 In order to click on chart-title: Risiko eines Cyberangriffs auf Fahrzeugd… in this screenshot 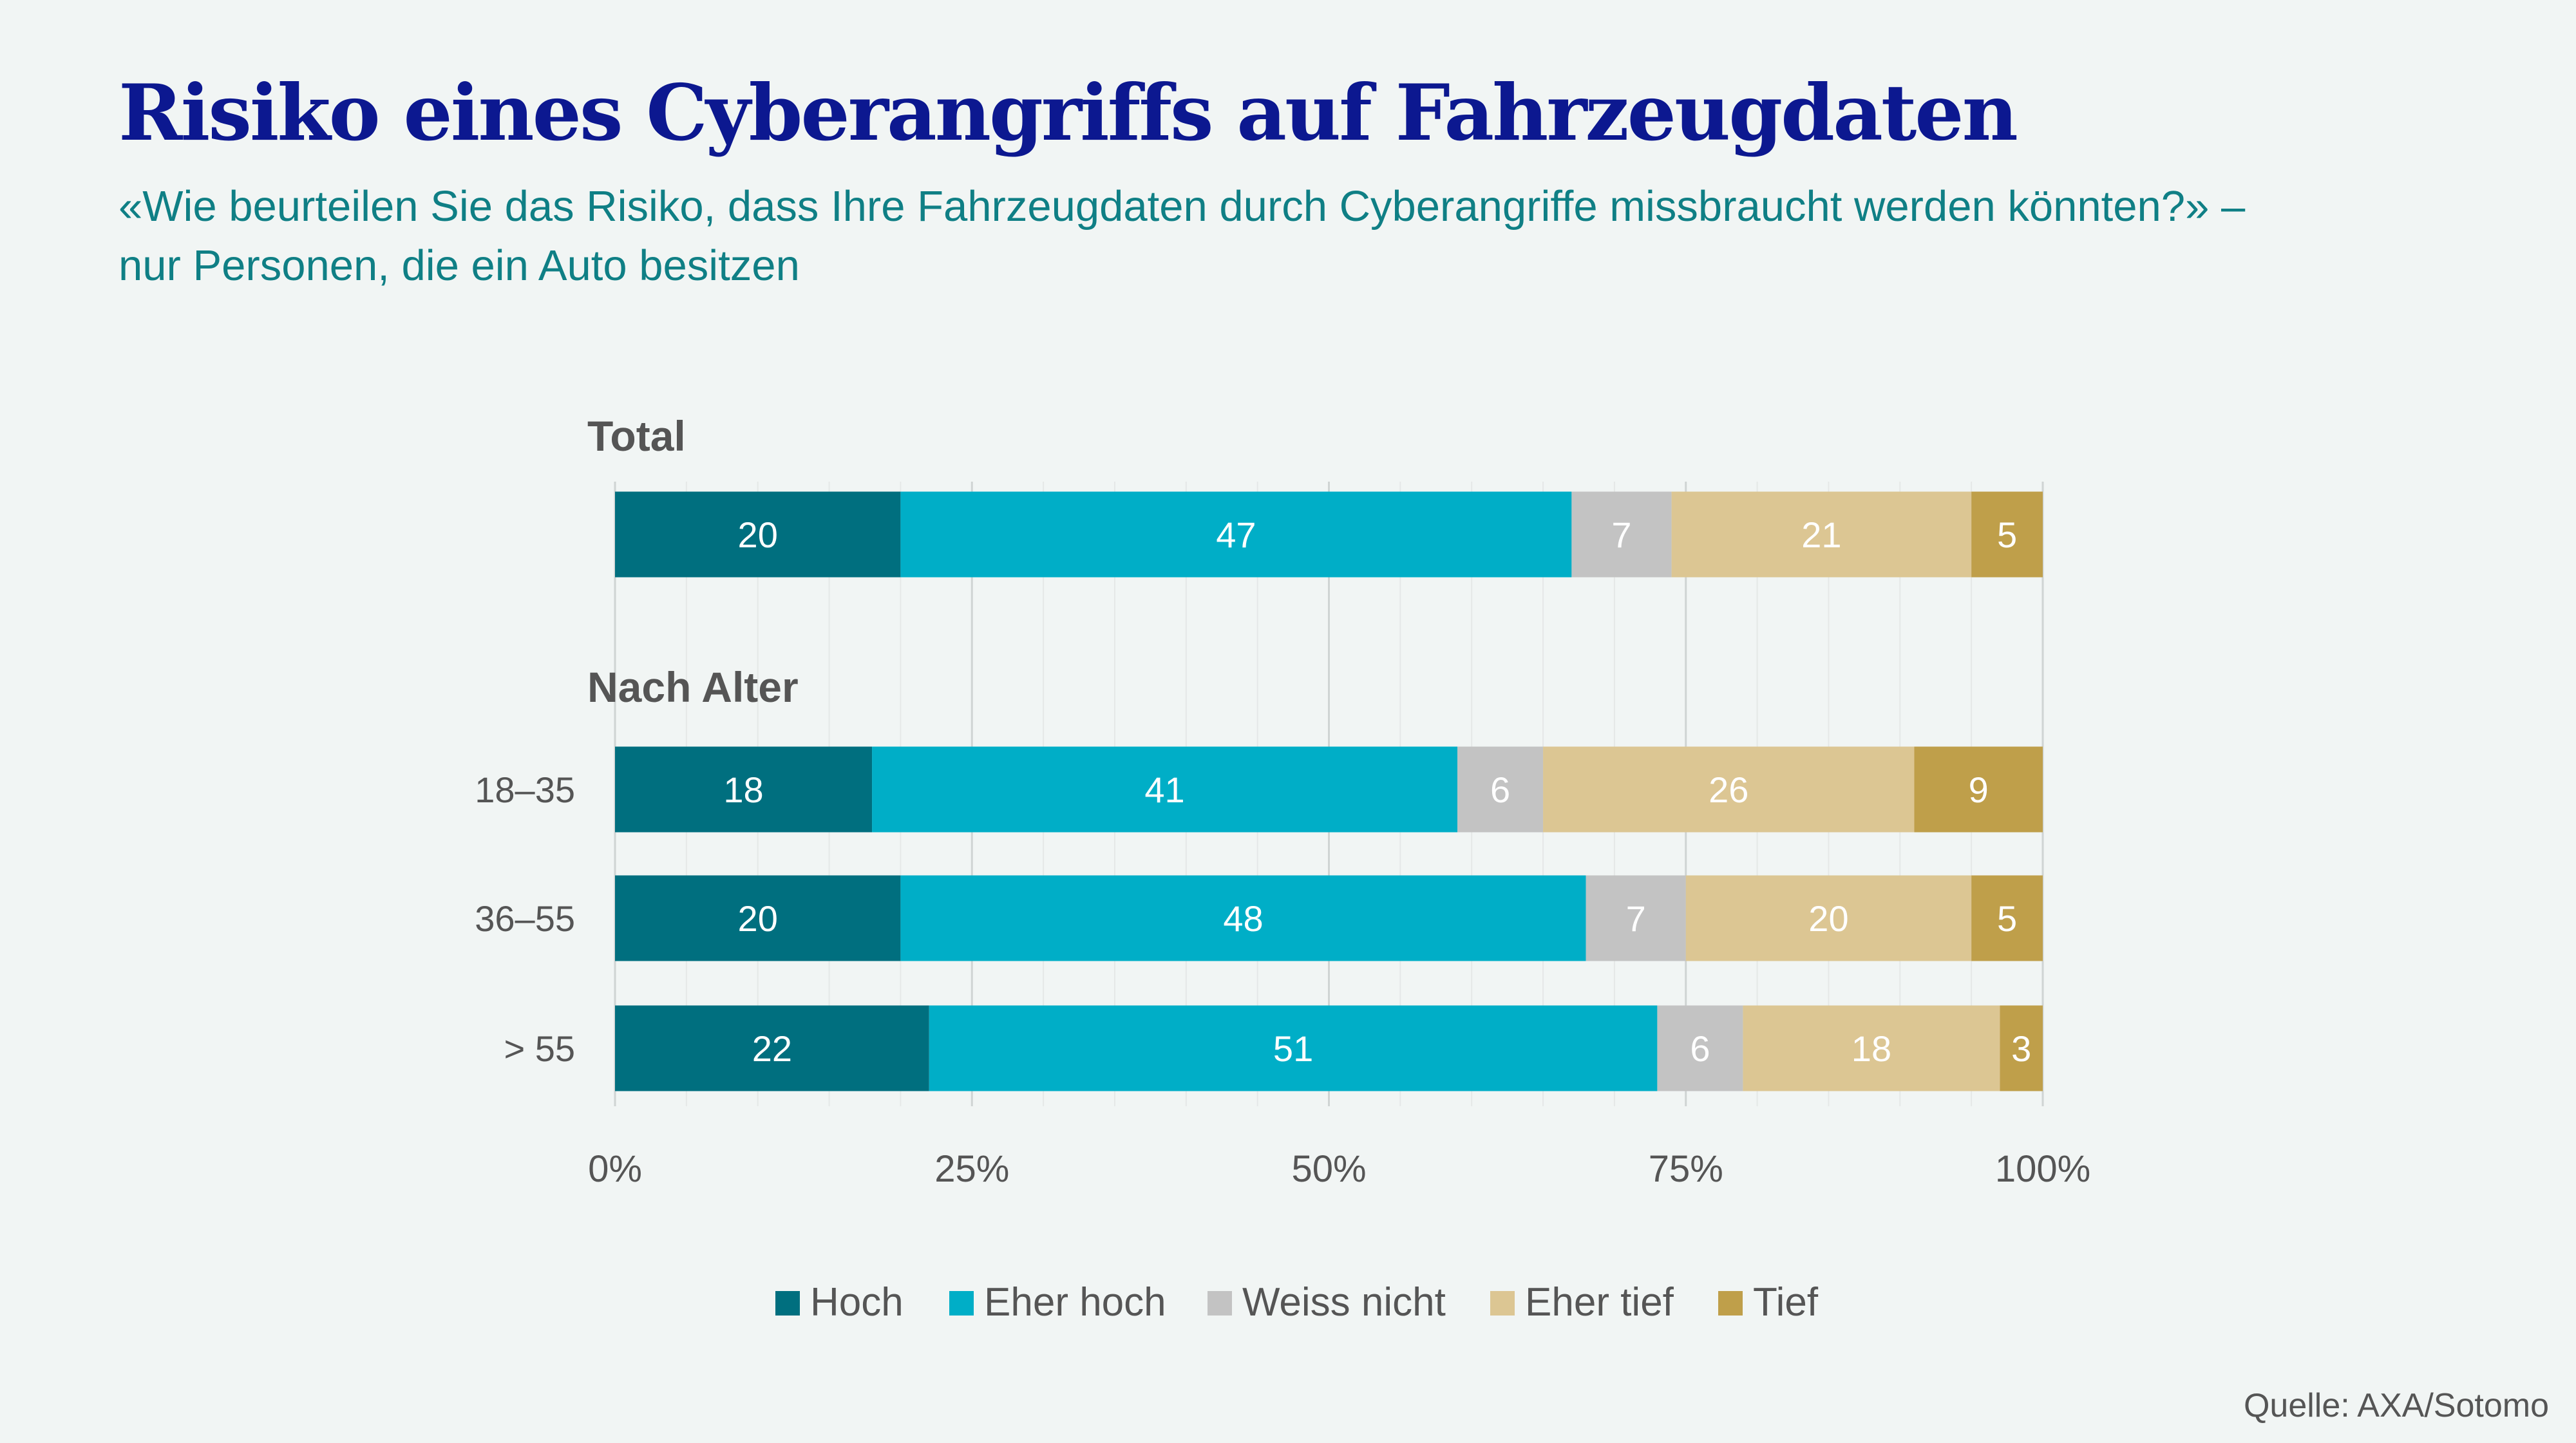, I will do `click(1068, 113)`.